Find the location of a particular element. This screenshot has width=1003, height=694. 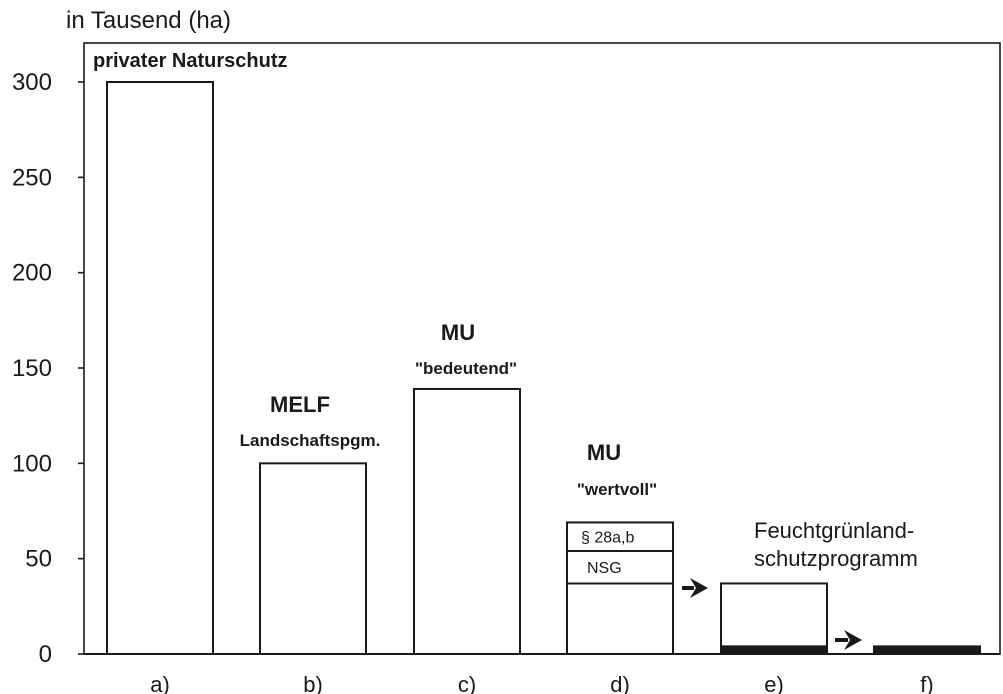

bar-c is located at coordinates (467, 521).